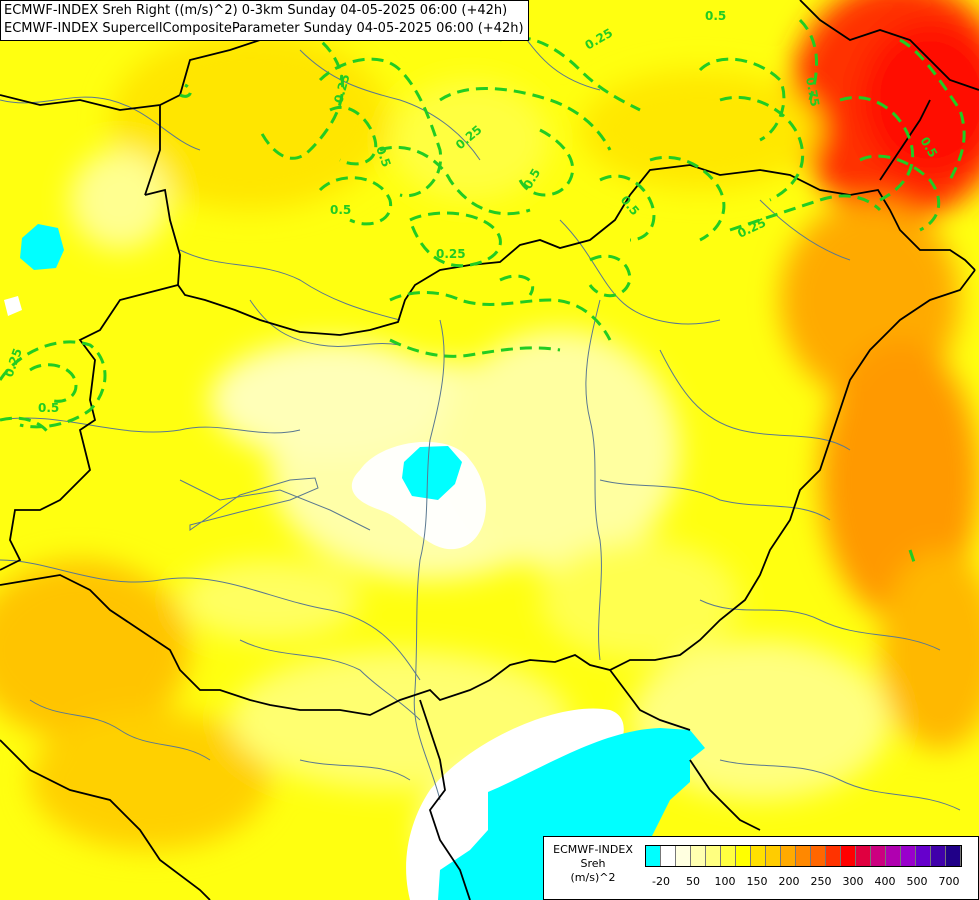  I want to click on white-area-west, so click(13, 306).